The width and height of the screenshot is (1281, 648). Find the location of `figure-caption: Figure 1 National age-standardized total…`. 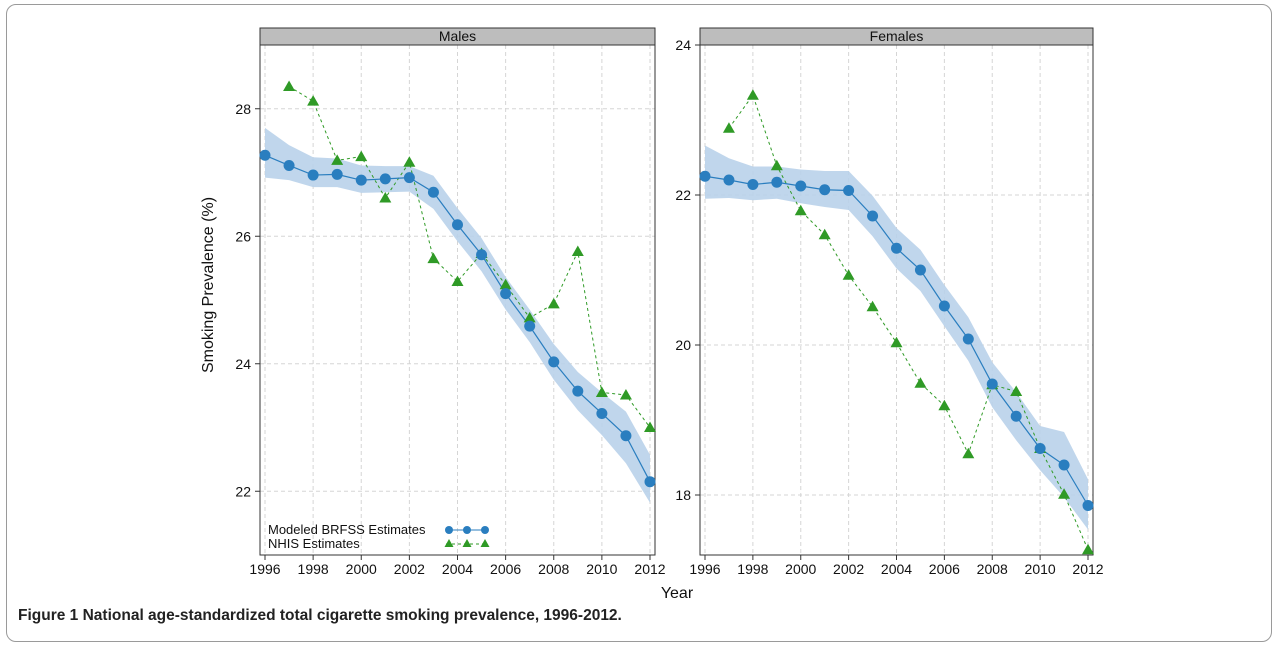

figure-caption: Figure 1 National age-standardized total… is located at coordinates (320, 616).